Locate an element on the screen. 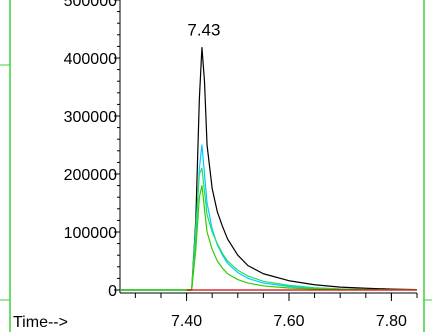 The height and width of the screenshot is (332, 432). y-tick-label: 200000 is located at coordinates (90, 175).